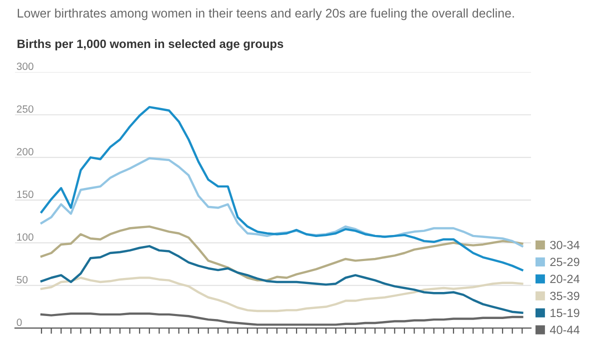 The width and height of the screenshot is (600, 340). I want to click on legend-label: 40-44, so click(565, 330).